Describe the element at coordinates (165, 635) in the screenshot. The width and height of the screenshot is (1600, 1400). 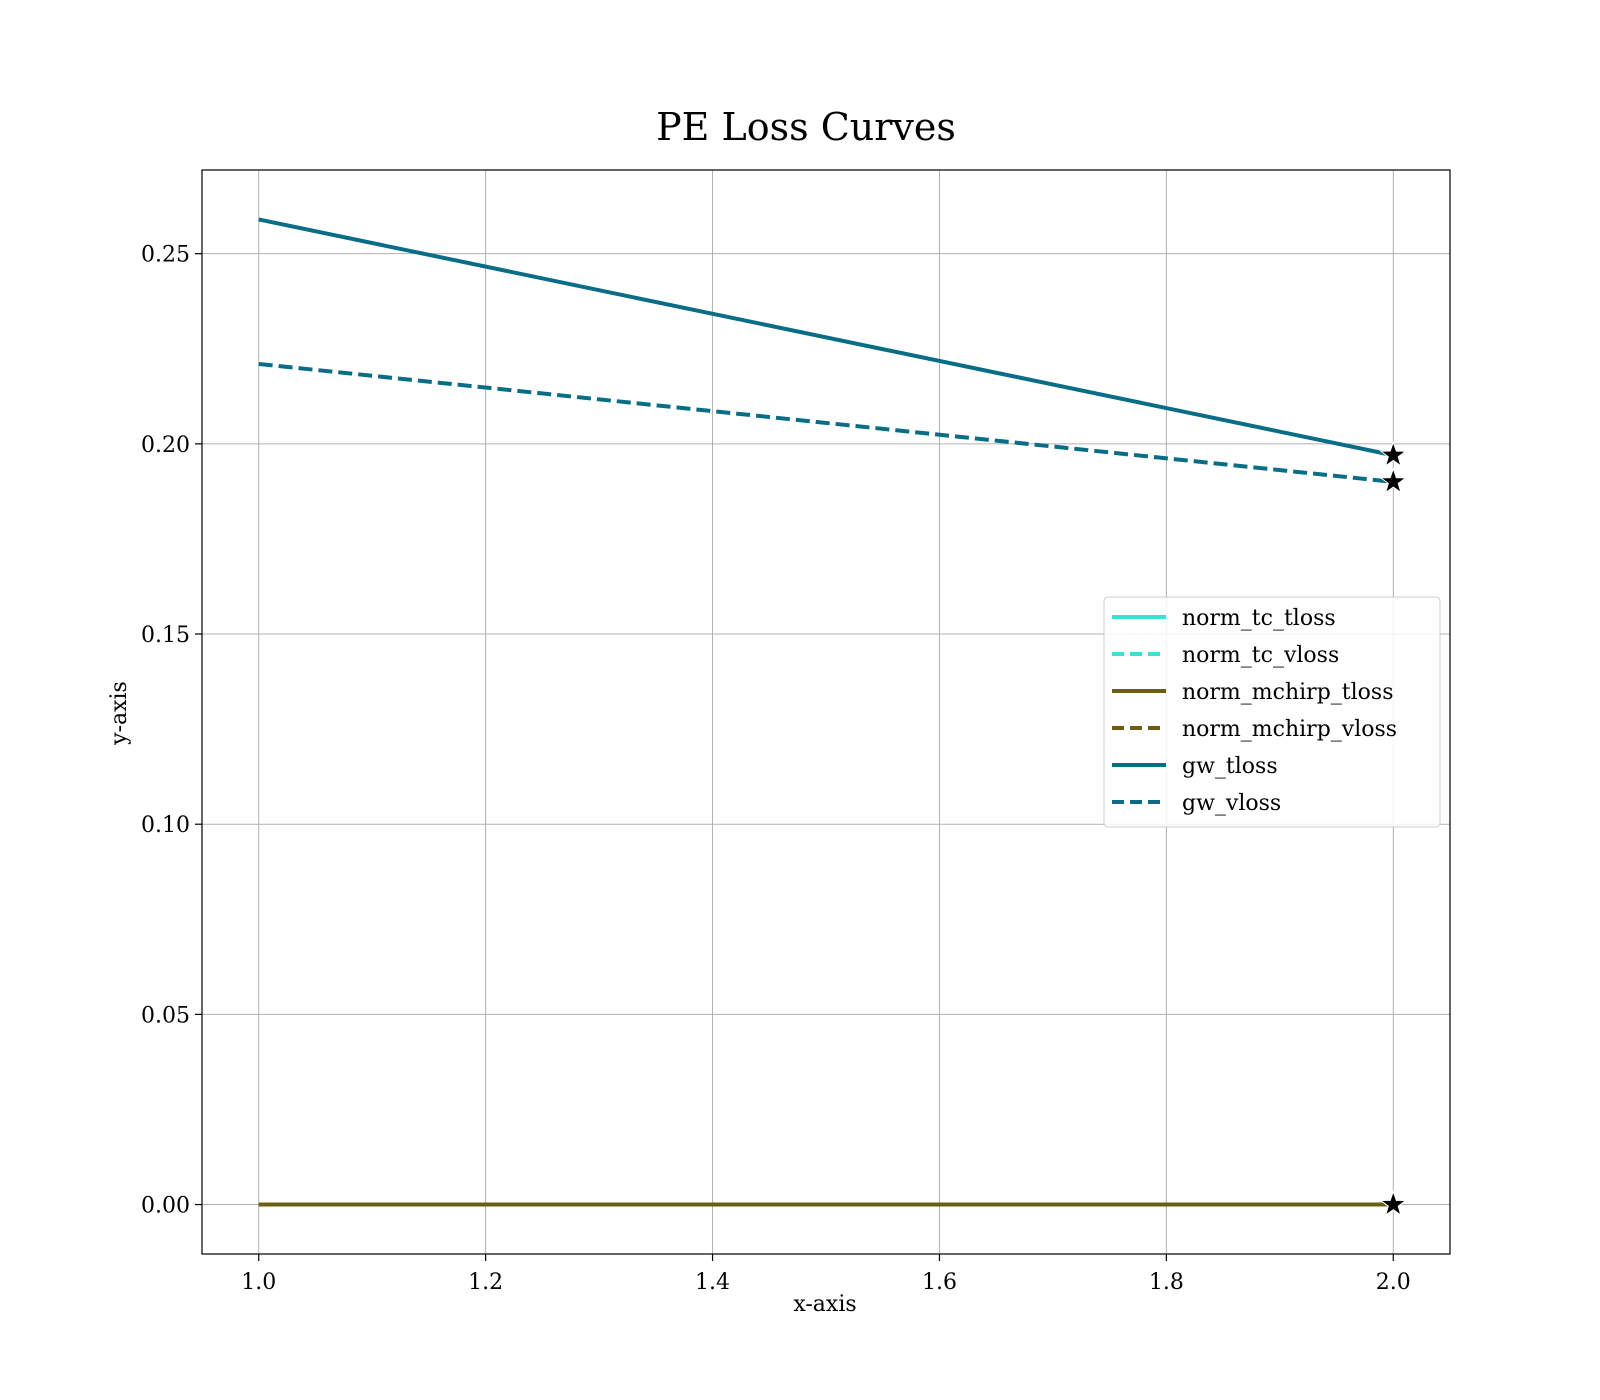
I see `y-tick-label: 0.15` at that location.